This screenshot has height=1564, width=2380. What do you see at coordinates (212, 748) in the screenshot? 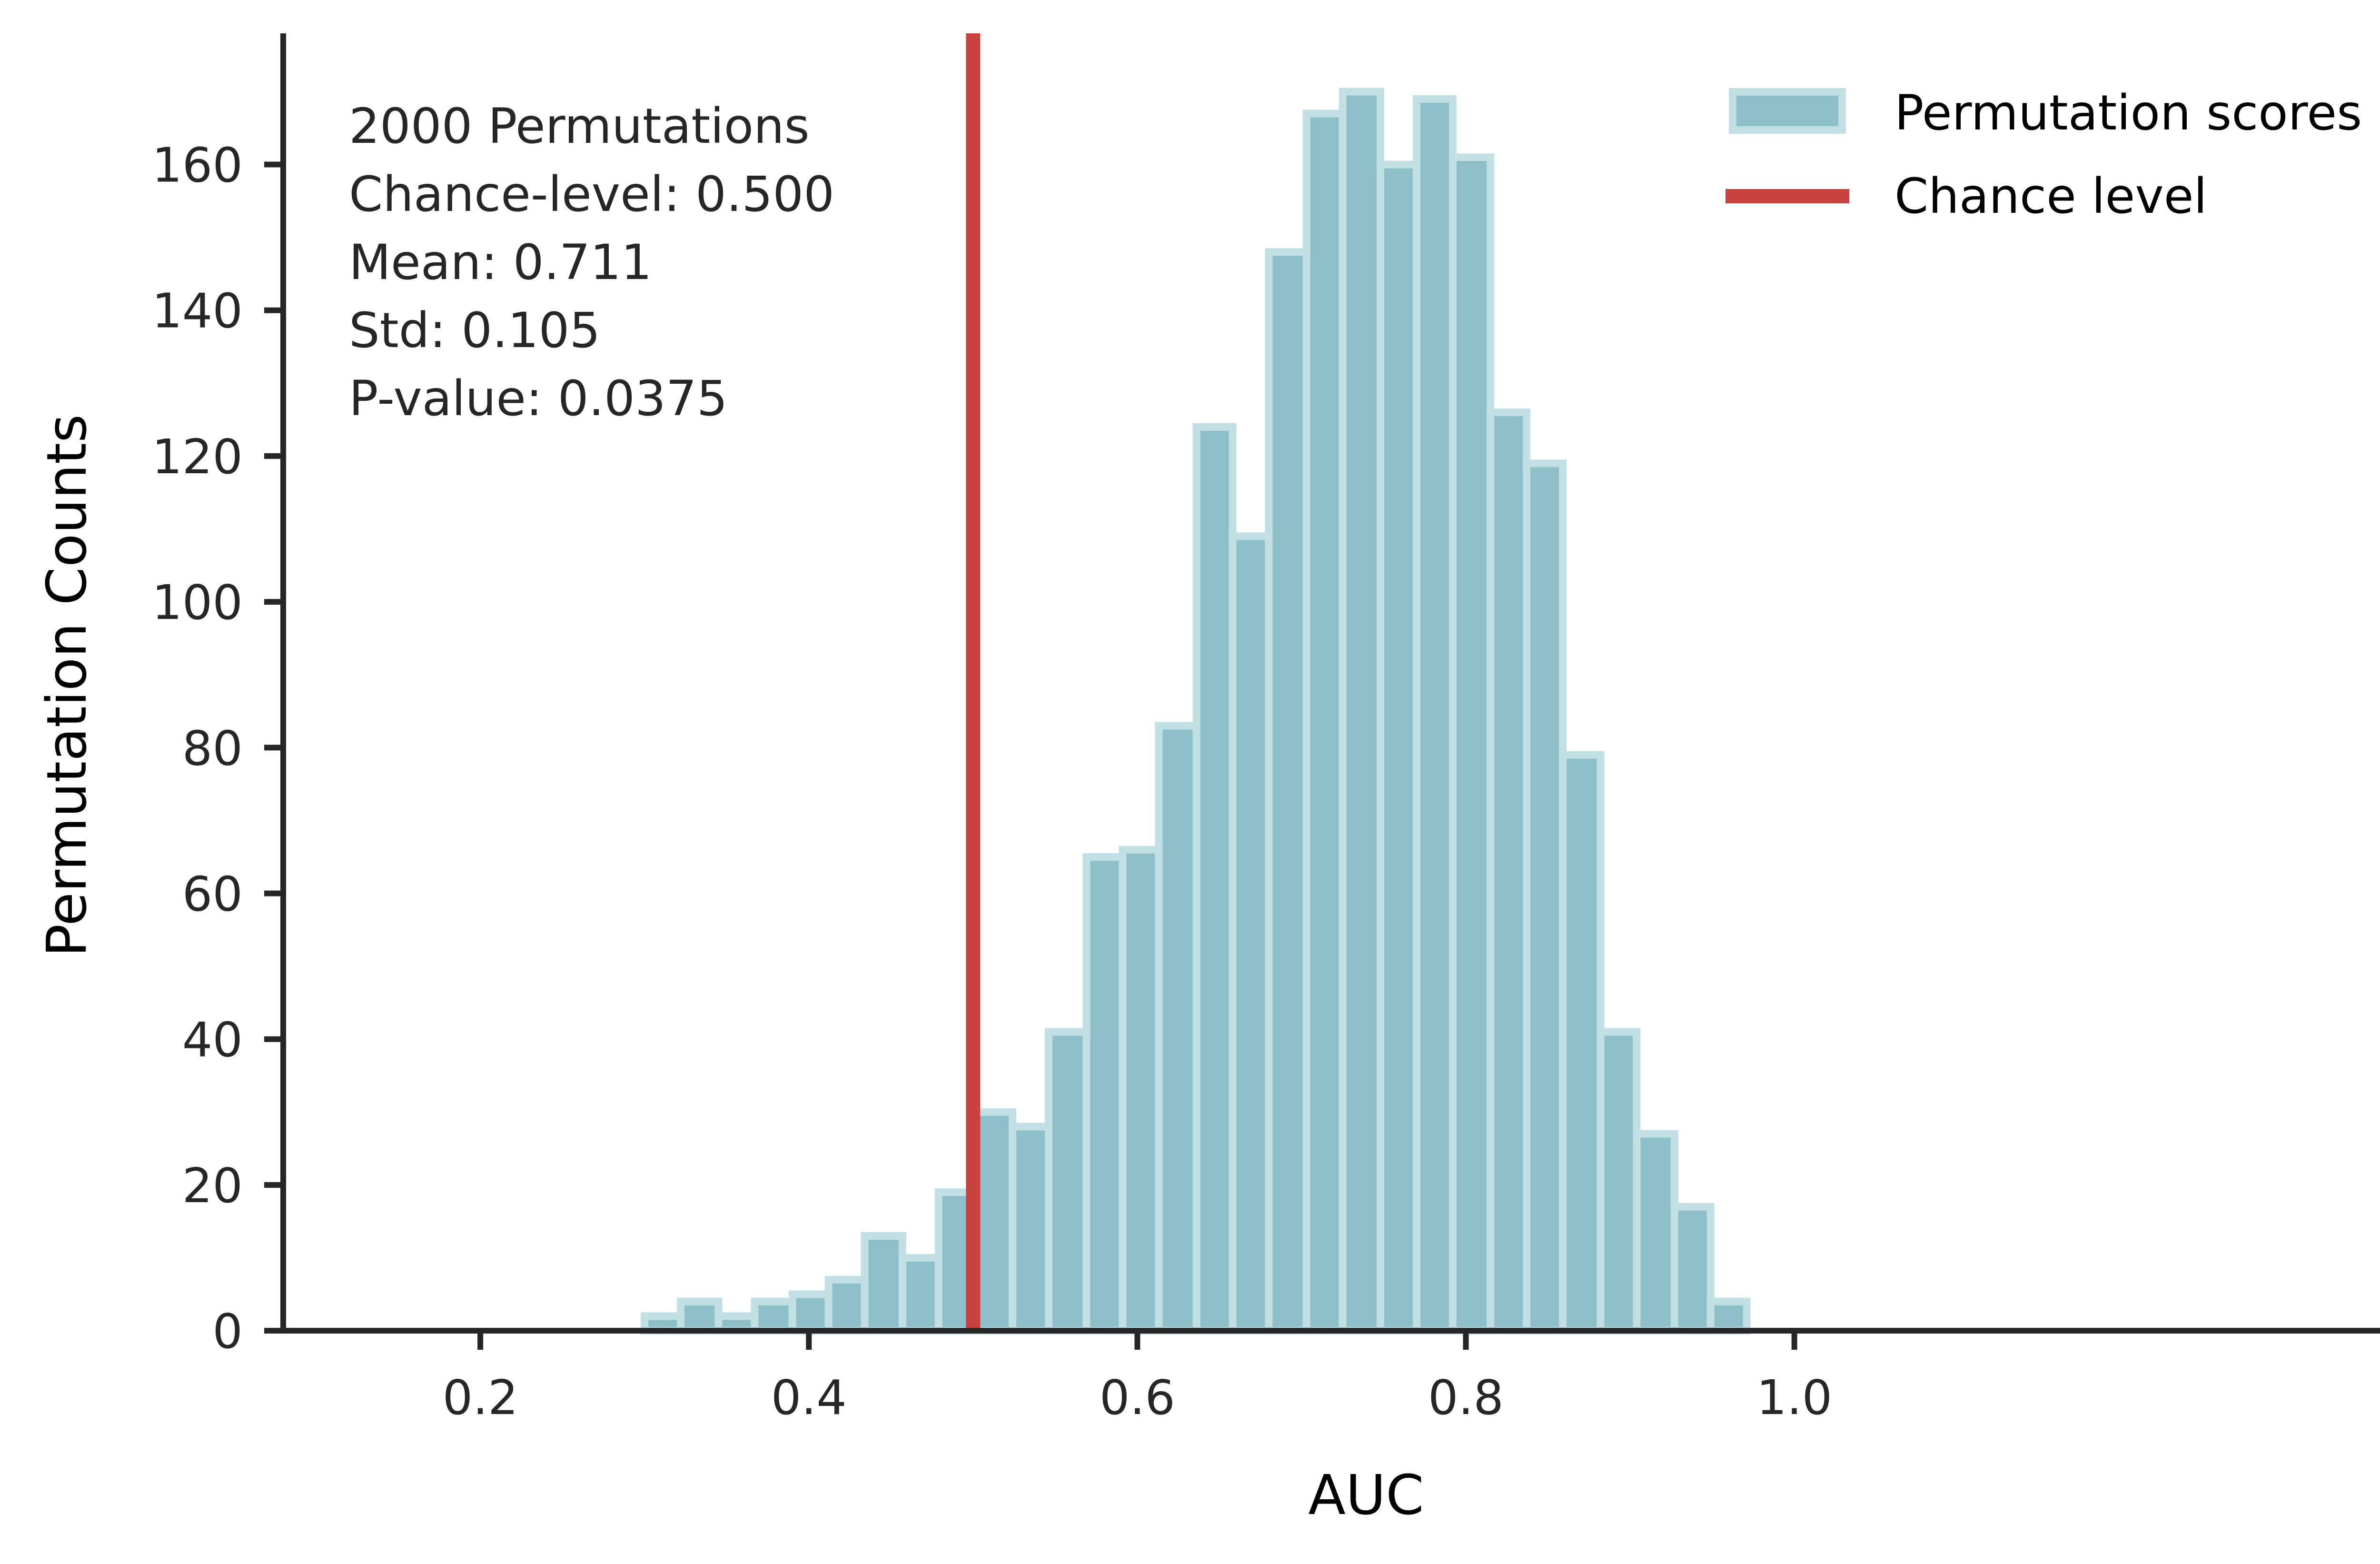
I see `y-tick-label: 80` at bounding box center [212, 748].